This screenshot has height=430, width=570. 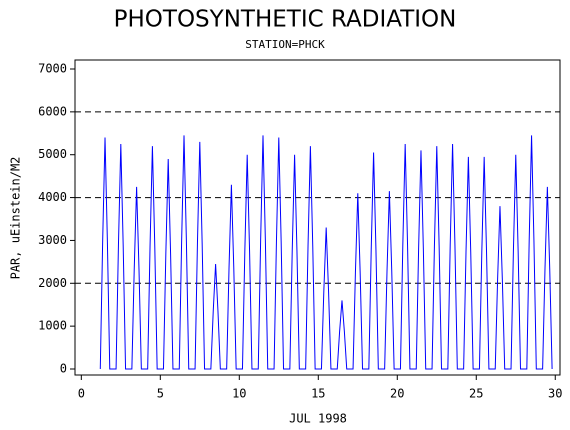 I want to click on y-tick-label: 7000, so click(x=52, y=69).